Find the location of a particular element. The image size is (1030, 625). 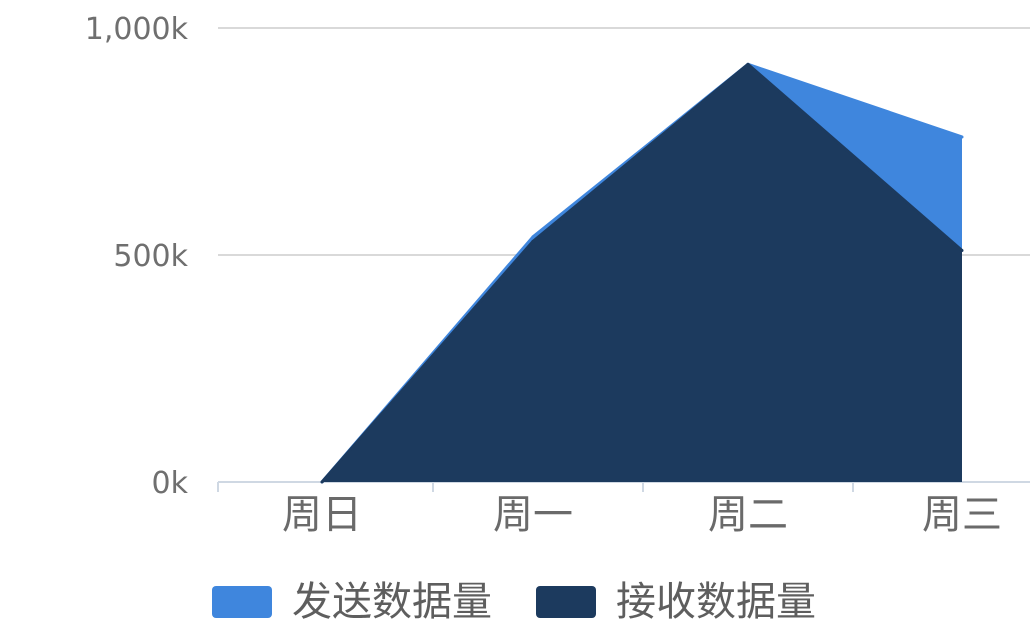

x-tick-label-1: 周一 is located at coordinates (533, 515).